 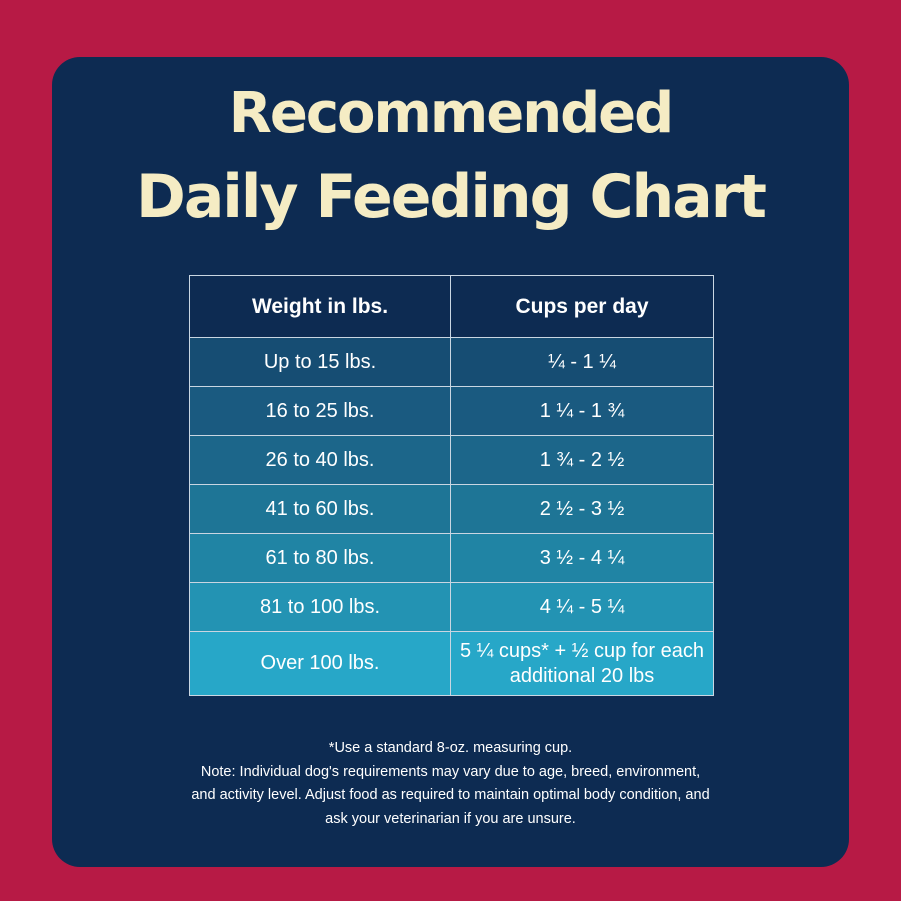 I want to click on weight-cell: 26 to 40 lbs., so click(x=320, y=460).